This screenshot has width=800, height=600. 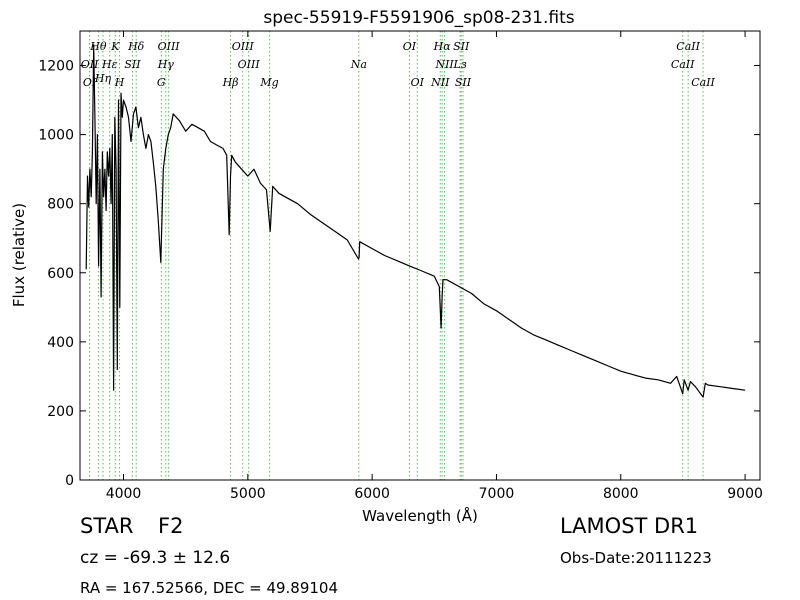 What do you see at coordinates (136, 46) in the screenshot?
I see `spectral-line-label: Hδ` at bounding box center [136, 46].